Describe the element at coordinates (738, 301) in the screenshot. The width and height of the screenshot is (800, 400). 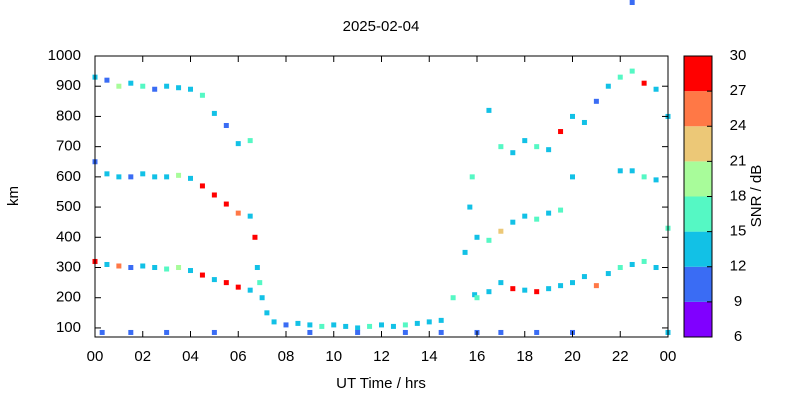
I see `colorbar-tick-label: 9` at that location.